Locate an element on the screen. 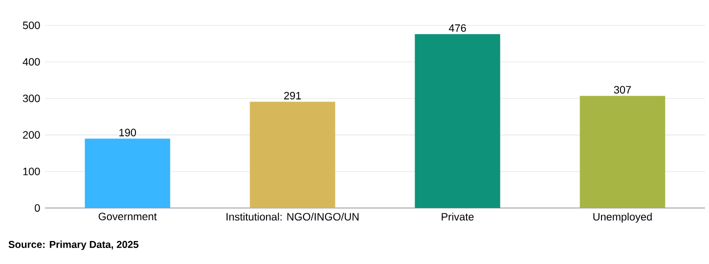 This screenshot has height=264, width=709. x-tick-label: Private is located at coordinates (458, 216).